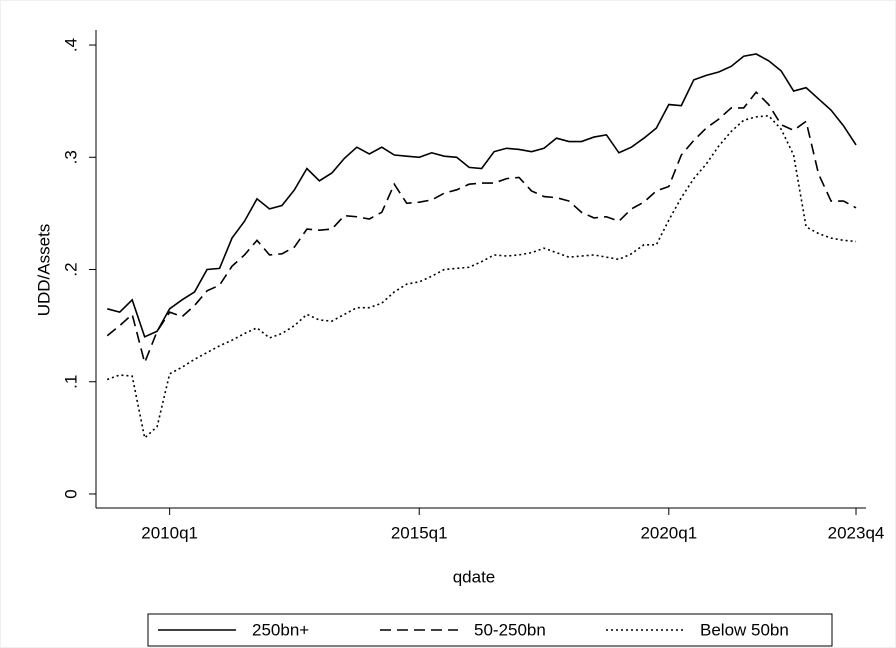 The height and width of the screenshot is (648, 896). I want to click on x-tick-label: 2020q1, so click(668, 532).